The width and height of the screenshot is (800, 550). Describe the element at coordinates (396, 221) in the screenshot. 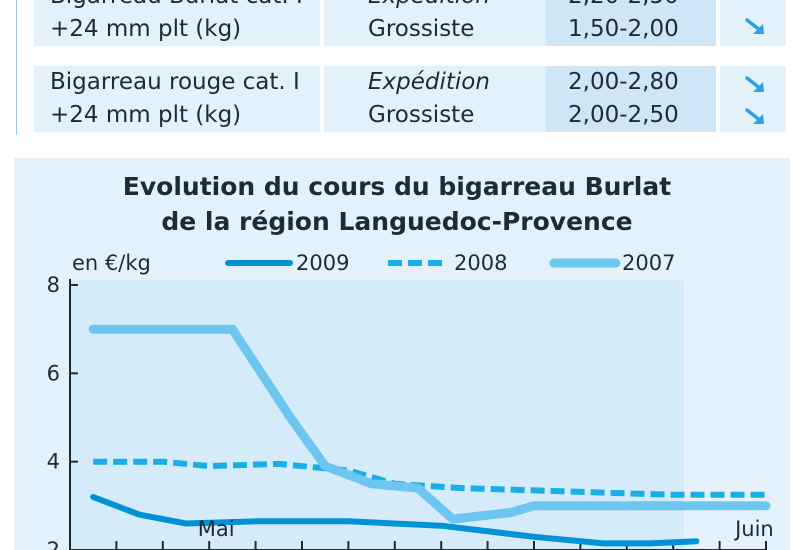

I see `chart-subtitle: de la région Languedoc-Provence` at that location.